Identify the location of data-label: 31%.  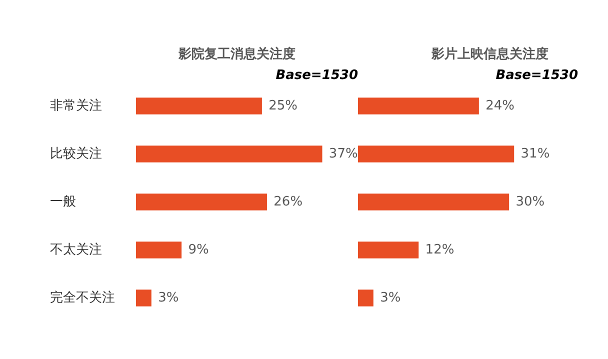
(535, 154).